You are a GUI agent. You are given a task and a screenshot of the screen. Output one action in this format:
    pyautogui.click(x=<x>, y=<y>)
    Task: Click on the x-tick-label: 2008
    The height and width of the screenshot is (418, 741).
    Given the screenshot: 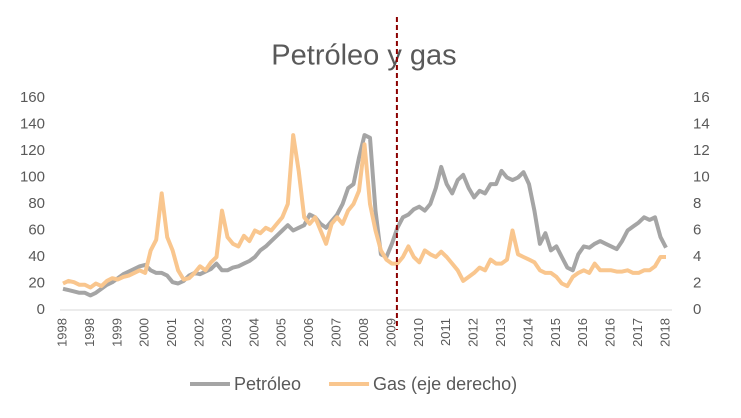 What is the action you would take?
    pyautogui.click(x=363, y=332)
    